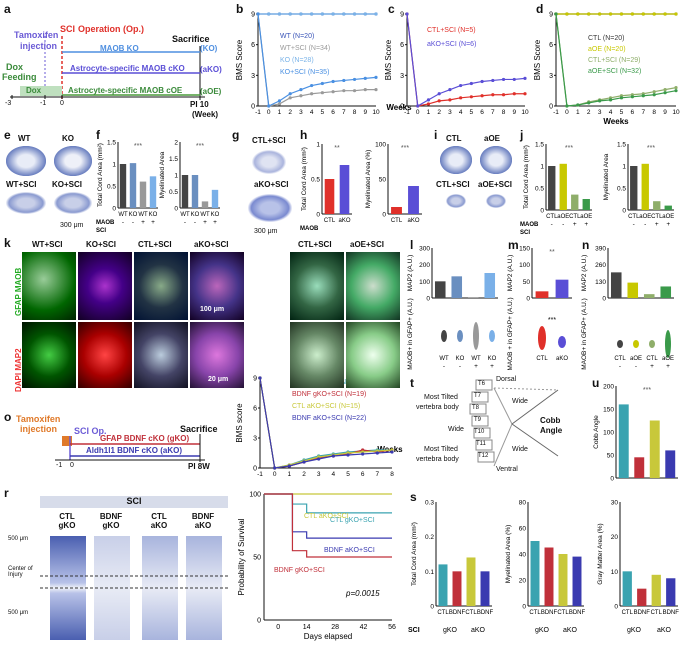 This screenshot has width=685, height=646. I want to click on f2-xtick-label: WT, so click(185, 215).